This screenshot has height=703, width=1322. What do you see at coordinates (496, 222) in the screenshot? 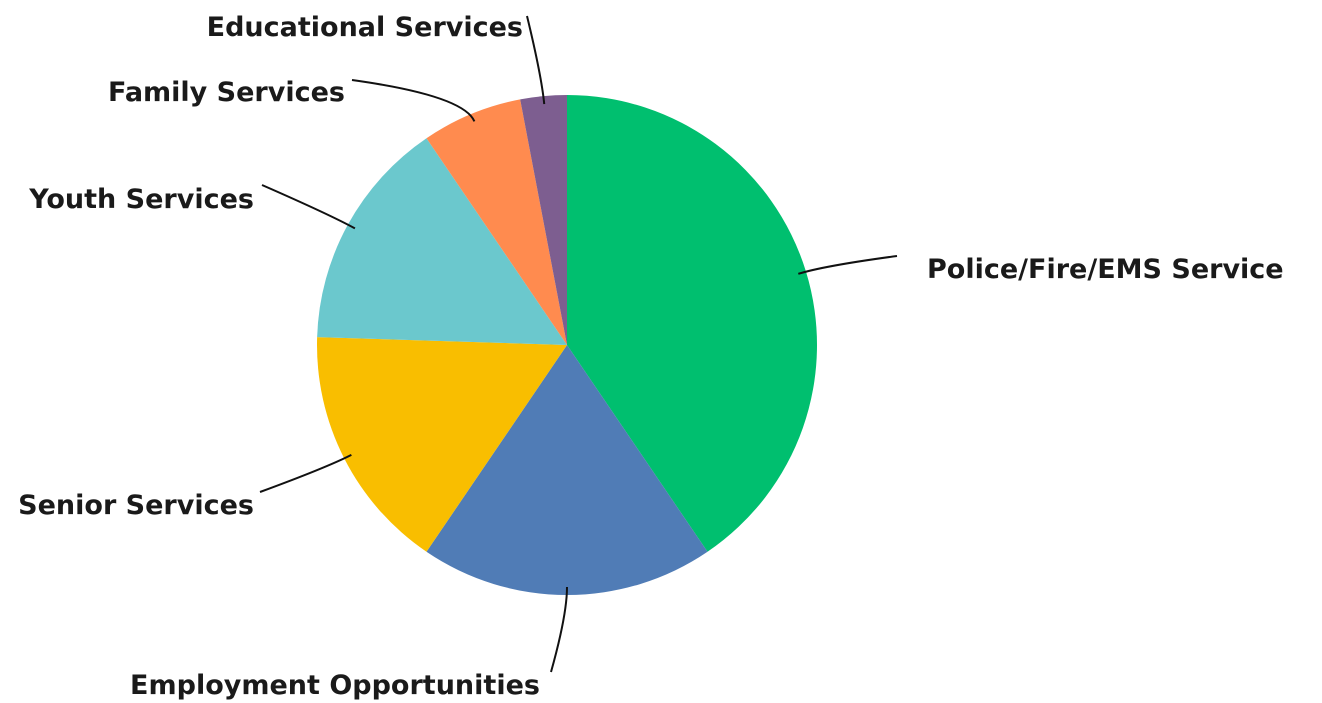
I see `pie-slice-family-services` at bounding box center [496, 222].